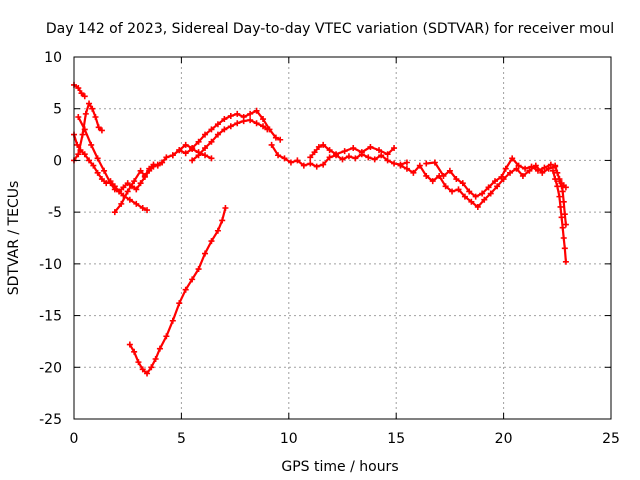  Describe the element at coordinates (14, 238) in the screenshot. I see `y-axis-label: SDTVAR / TECUs` at that location.